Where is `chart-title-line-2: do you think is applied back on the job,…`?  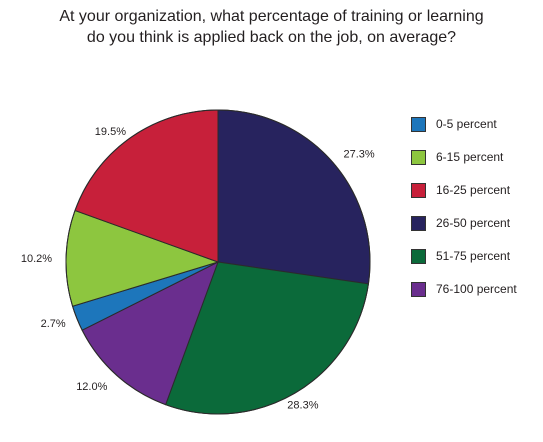 chart-title-line-2: do you think is applied back on the job,… is located at coordinates (271, 37).